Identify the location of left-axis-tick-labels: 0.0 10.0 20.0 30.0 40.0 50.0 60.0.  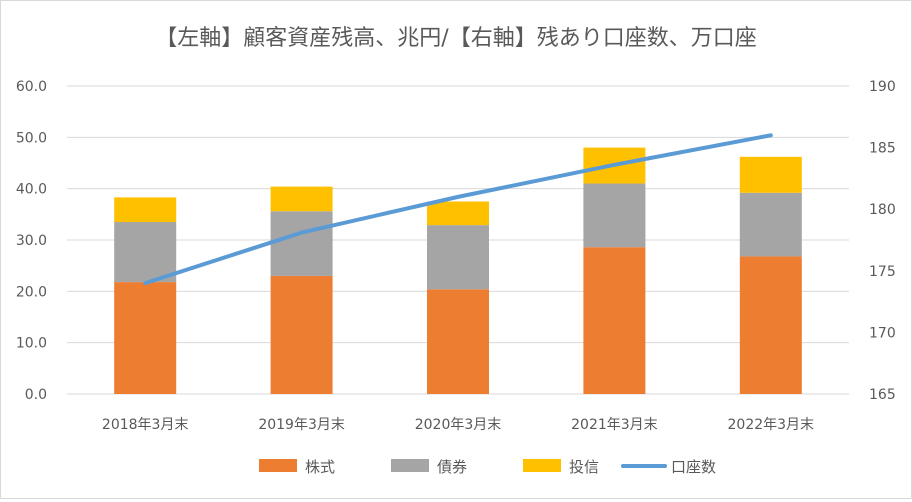
(31, 241).